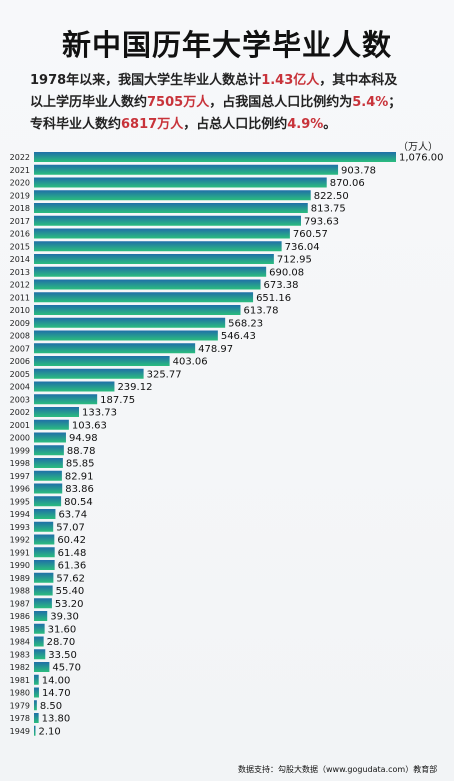 The width and height of the screenshot is (454, 781). I want to click on year-label: 1997, so click(20, 476).